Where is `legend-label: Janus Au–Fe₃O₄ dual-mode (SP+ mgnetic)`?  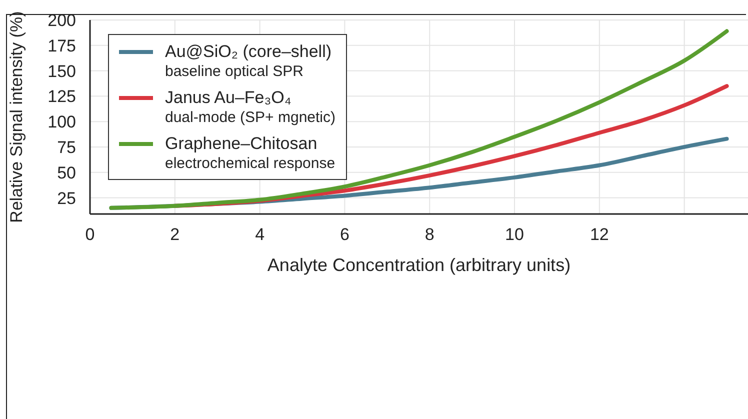
legend-label: Janus Au–Fe₃O₄ dual-mode (SP+ mgnetic) is located at coordinates (250, 107).